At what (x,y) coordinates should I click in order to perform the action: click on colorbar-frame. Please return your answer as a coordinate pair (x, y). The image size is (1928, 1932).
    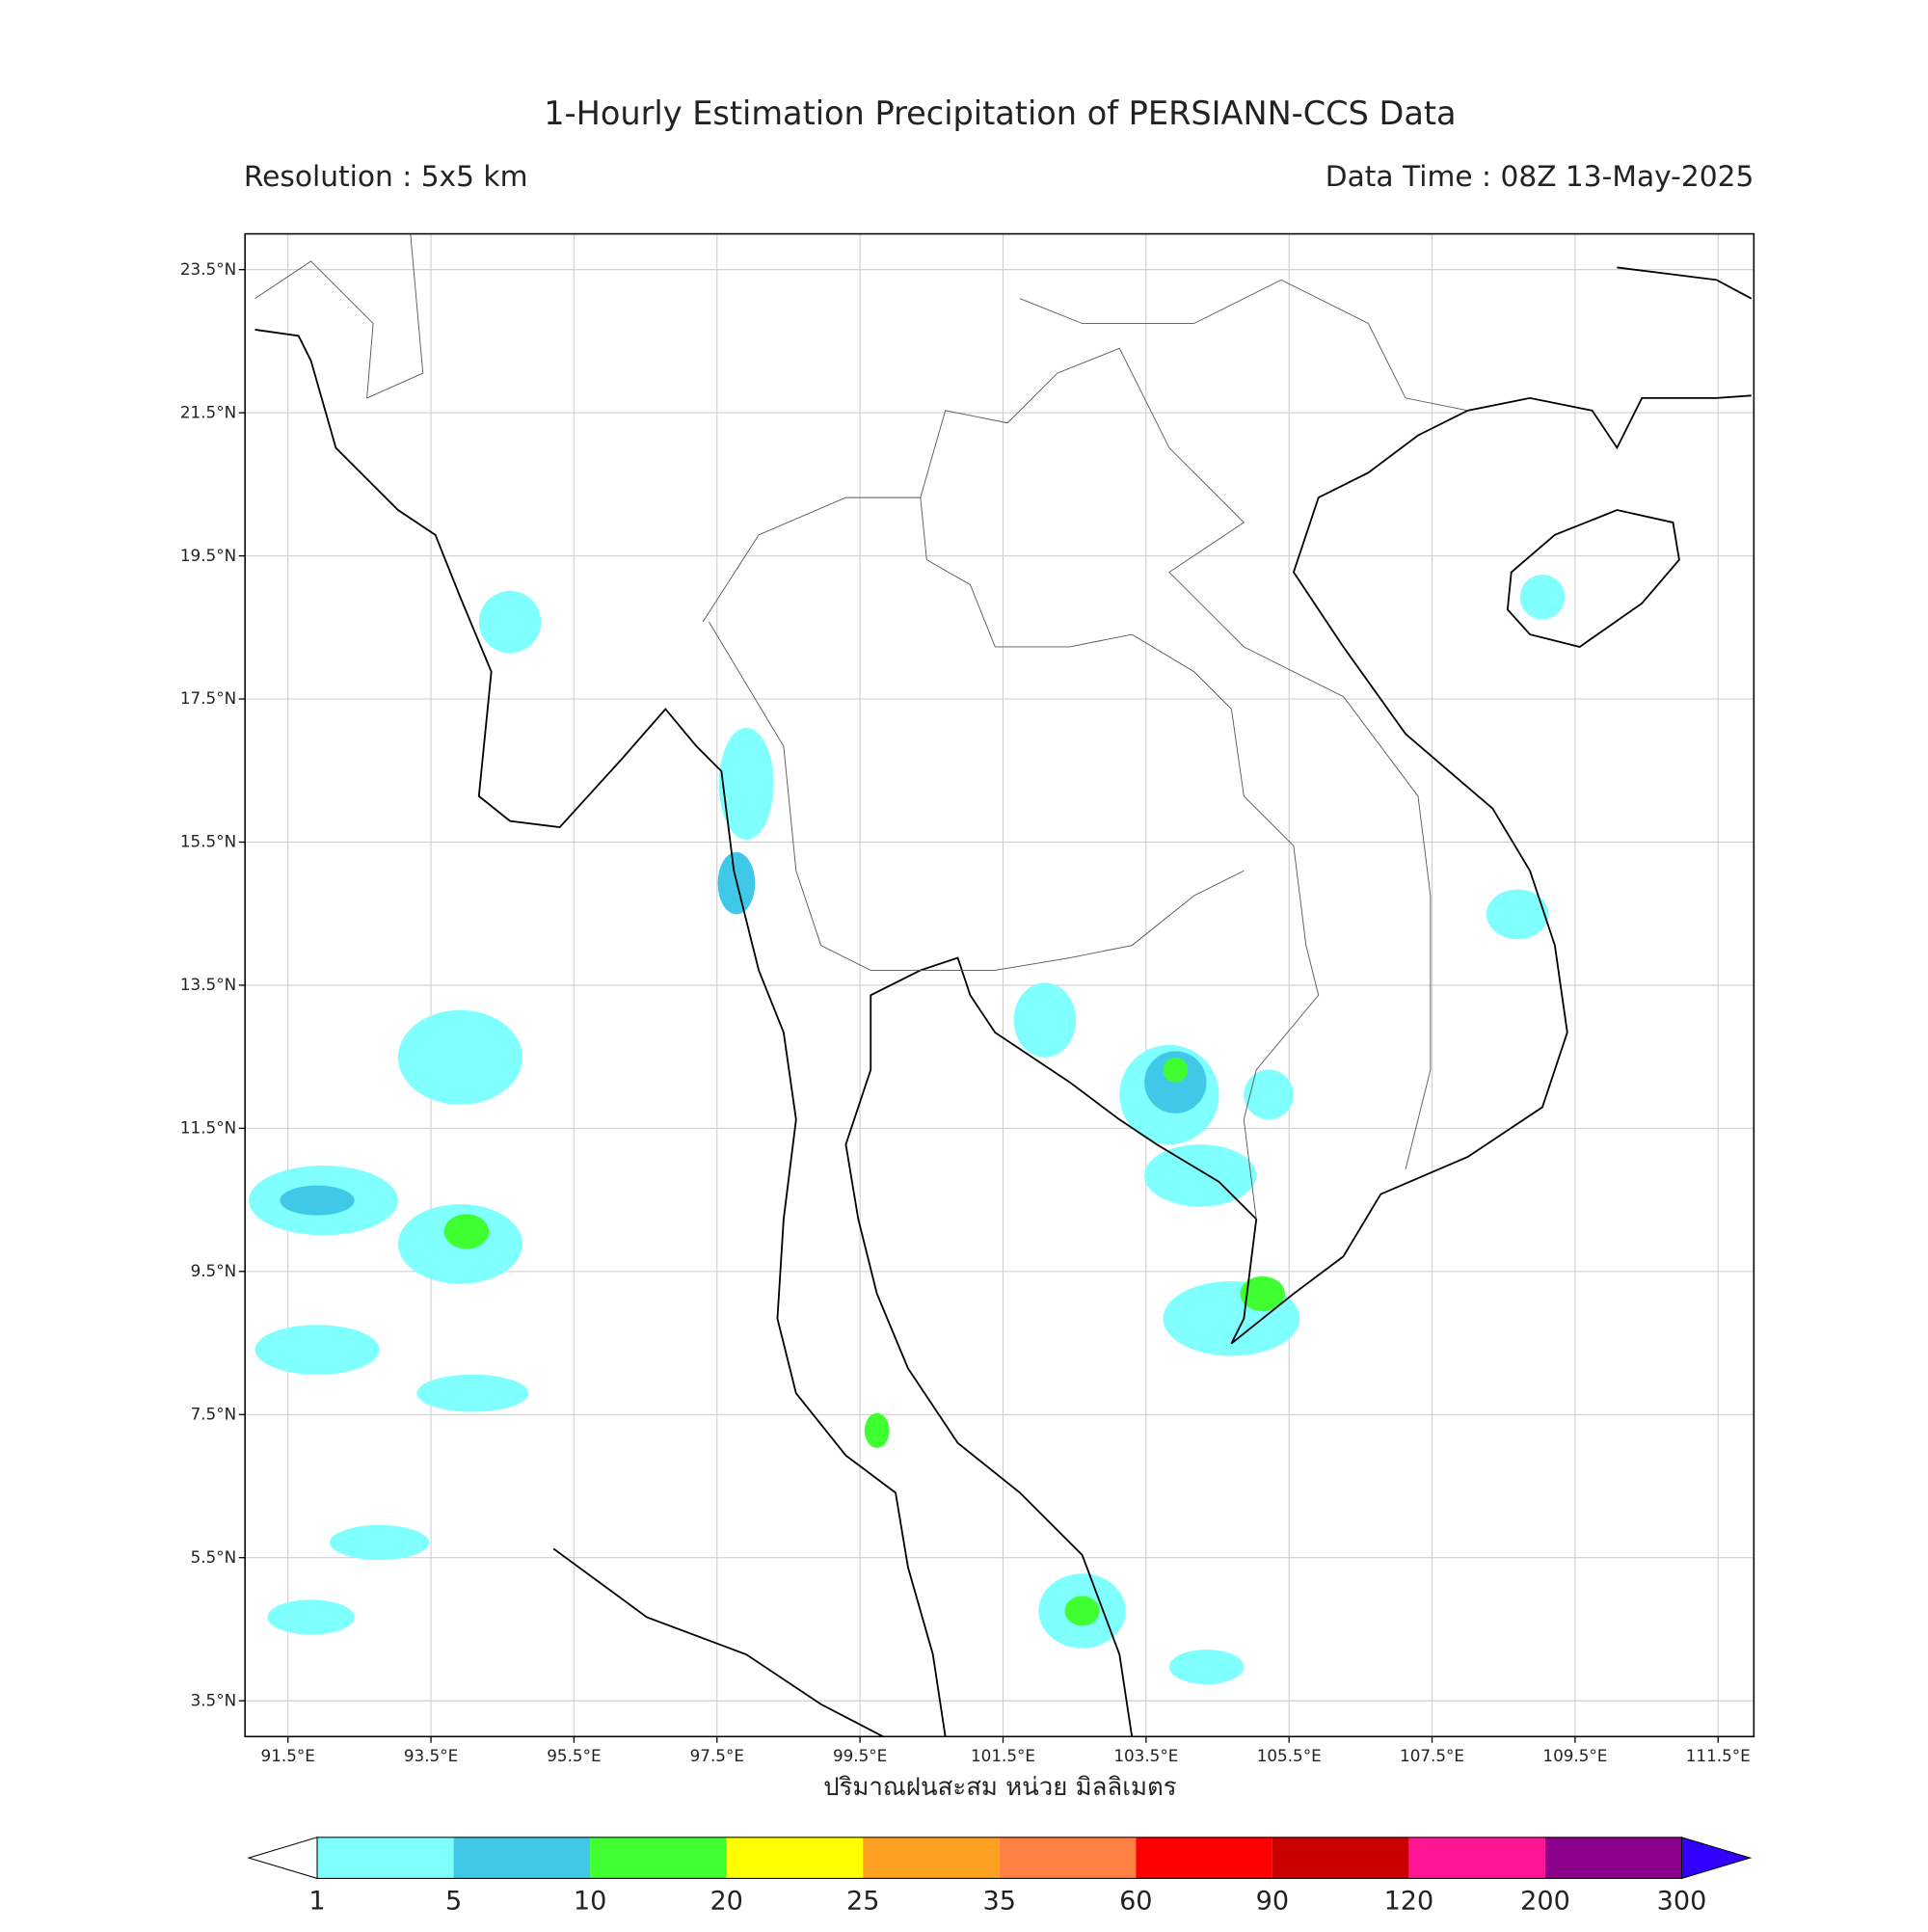
    Looking at the image, I should click on (1000, 1858).